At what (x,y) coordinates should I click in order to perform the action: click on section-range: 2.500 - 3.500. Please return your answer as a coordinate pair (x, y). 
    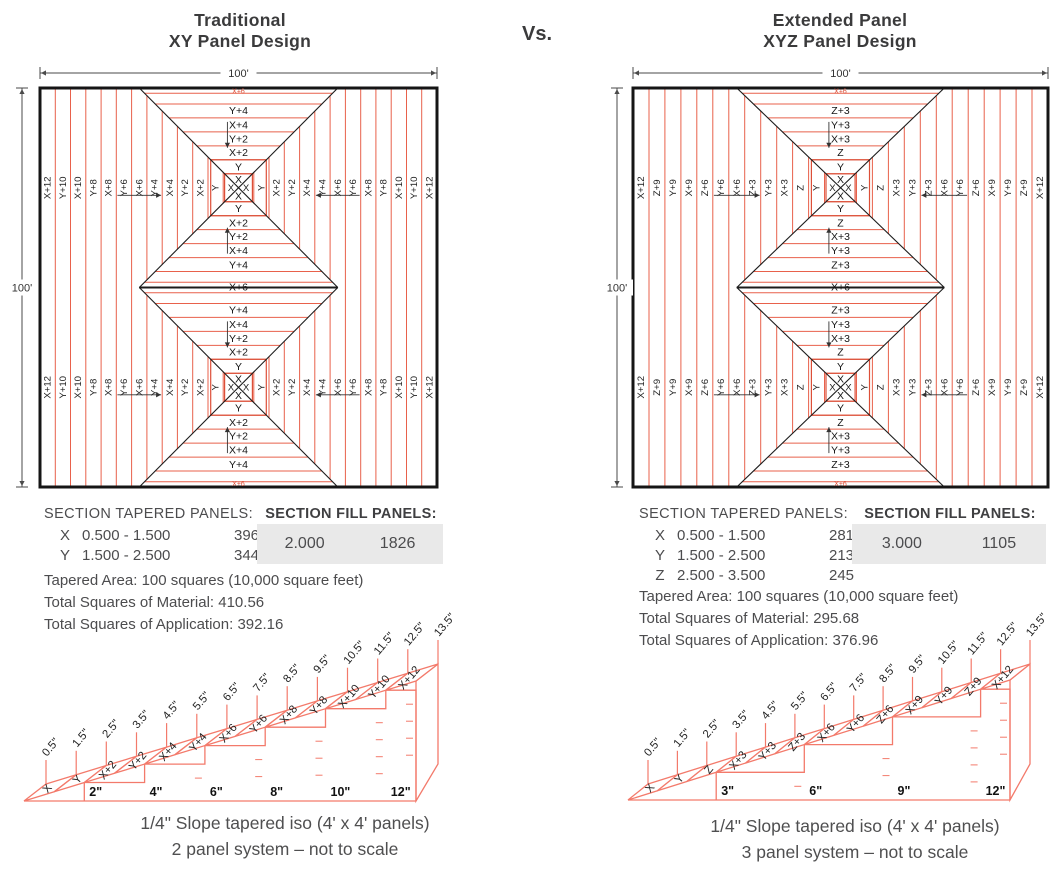
    Looking at the image, I should click on (721, 575).